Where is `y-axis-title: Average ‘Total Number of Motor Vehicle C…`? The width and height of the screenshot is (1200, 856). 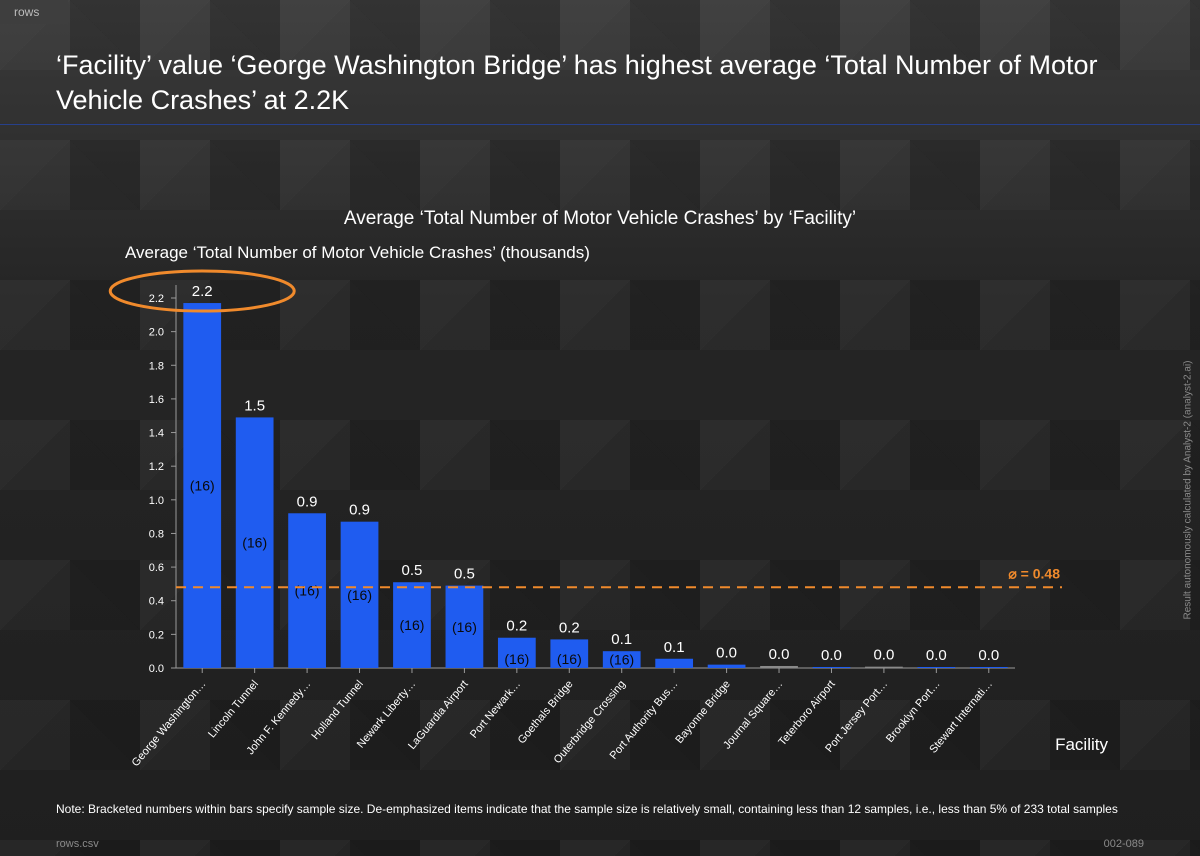
y-axis-title: Average ‘Total Number of Motor Vehicle C… is located at coordinates (357, 252).